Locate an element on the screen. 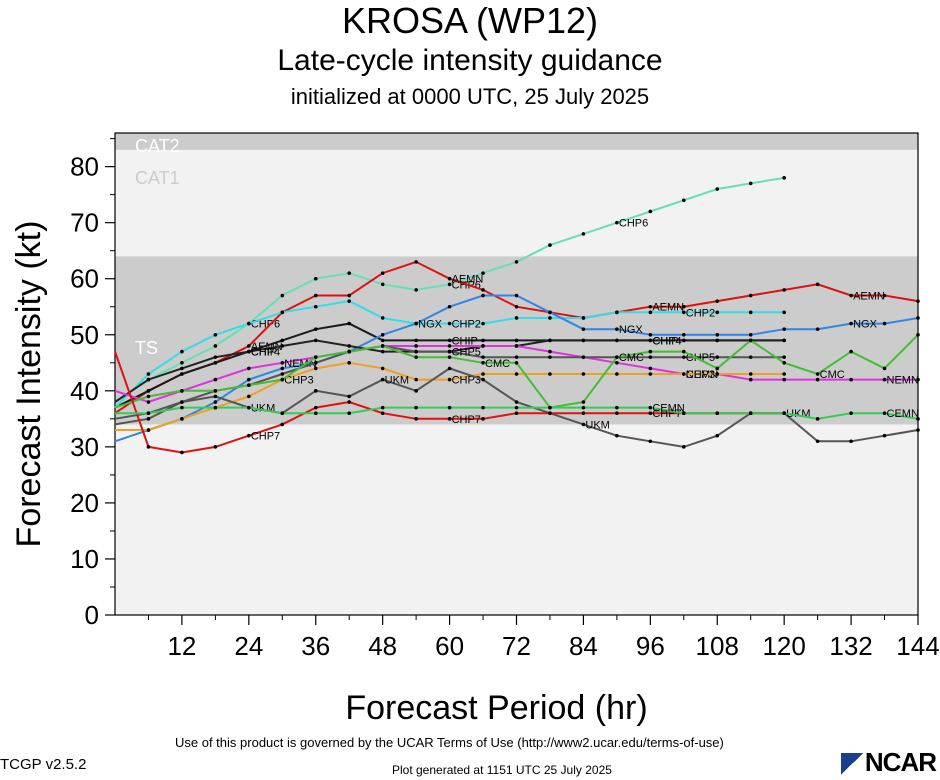  series-cemn: CEMN CEMN is located at coordinates (517, 412).